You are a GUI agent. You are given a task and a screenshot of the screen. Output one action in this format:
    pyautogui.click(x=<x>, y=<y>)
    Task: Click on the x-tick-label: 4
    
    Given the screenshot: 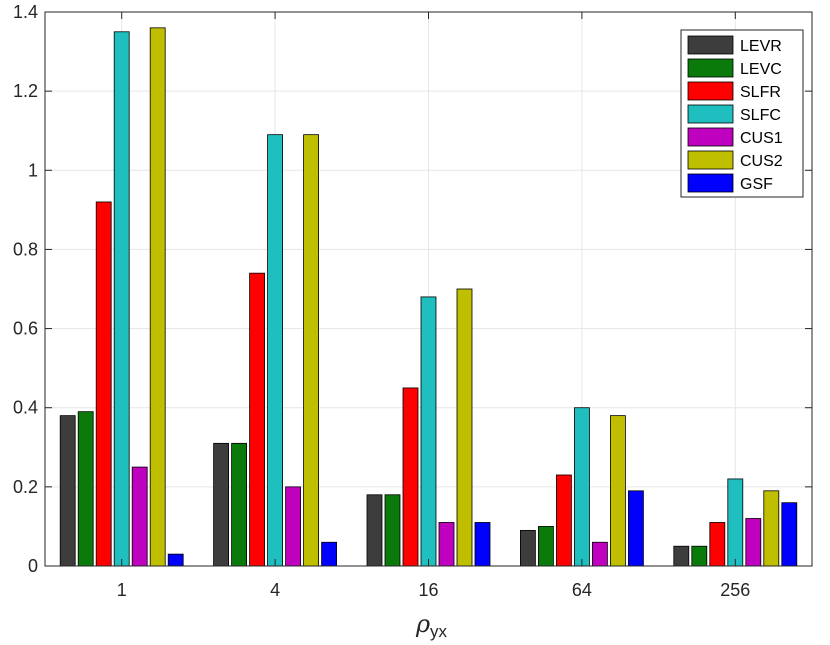 What is the action you would take?
    pyautogui.click(x=275, y=590)
    